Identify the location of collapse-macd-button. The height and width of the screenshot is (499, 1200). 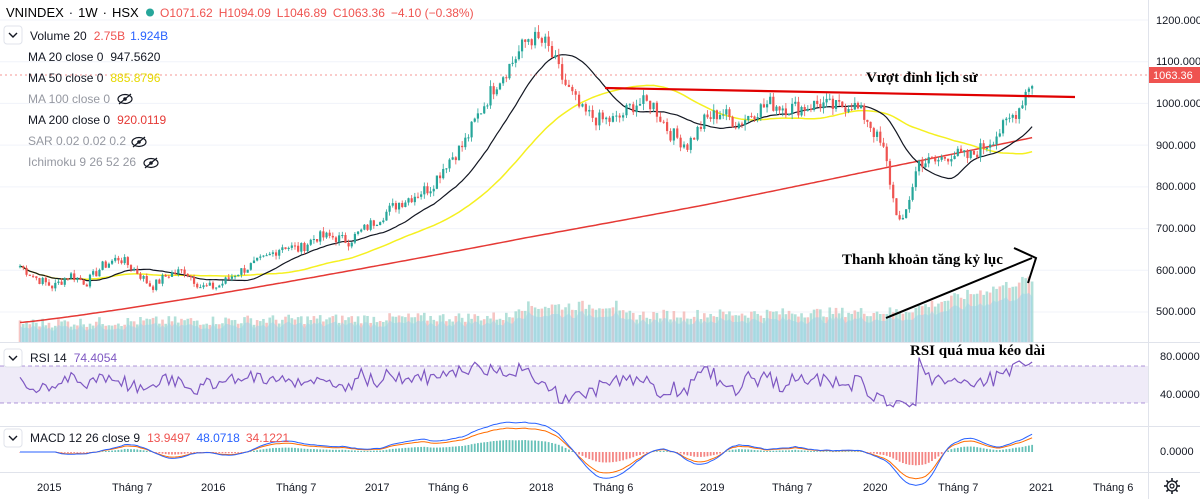
(13, 438).